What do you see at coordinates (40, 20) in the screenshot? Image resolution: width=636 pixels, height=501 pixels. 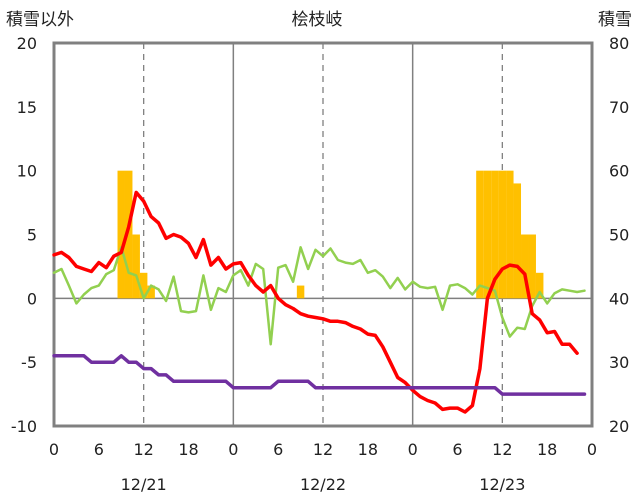 I see `left-axis-label: 積雪以外` at bounding box center [40, 20].